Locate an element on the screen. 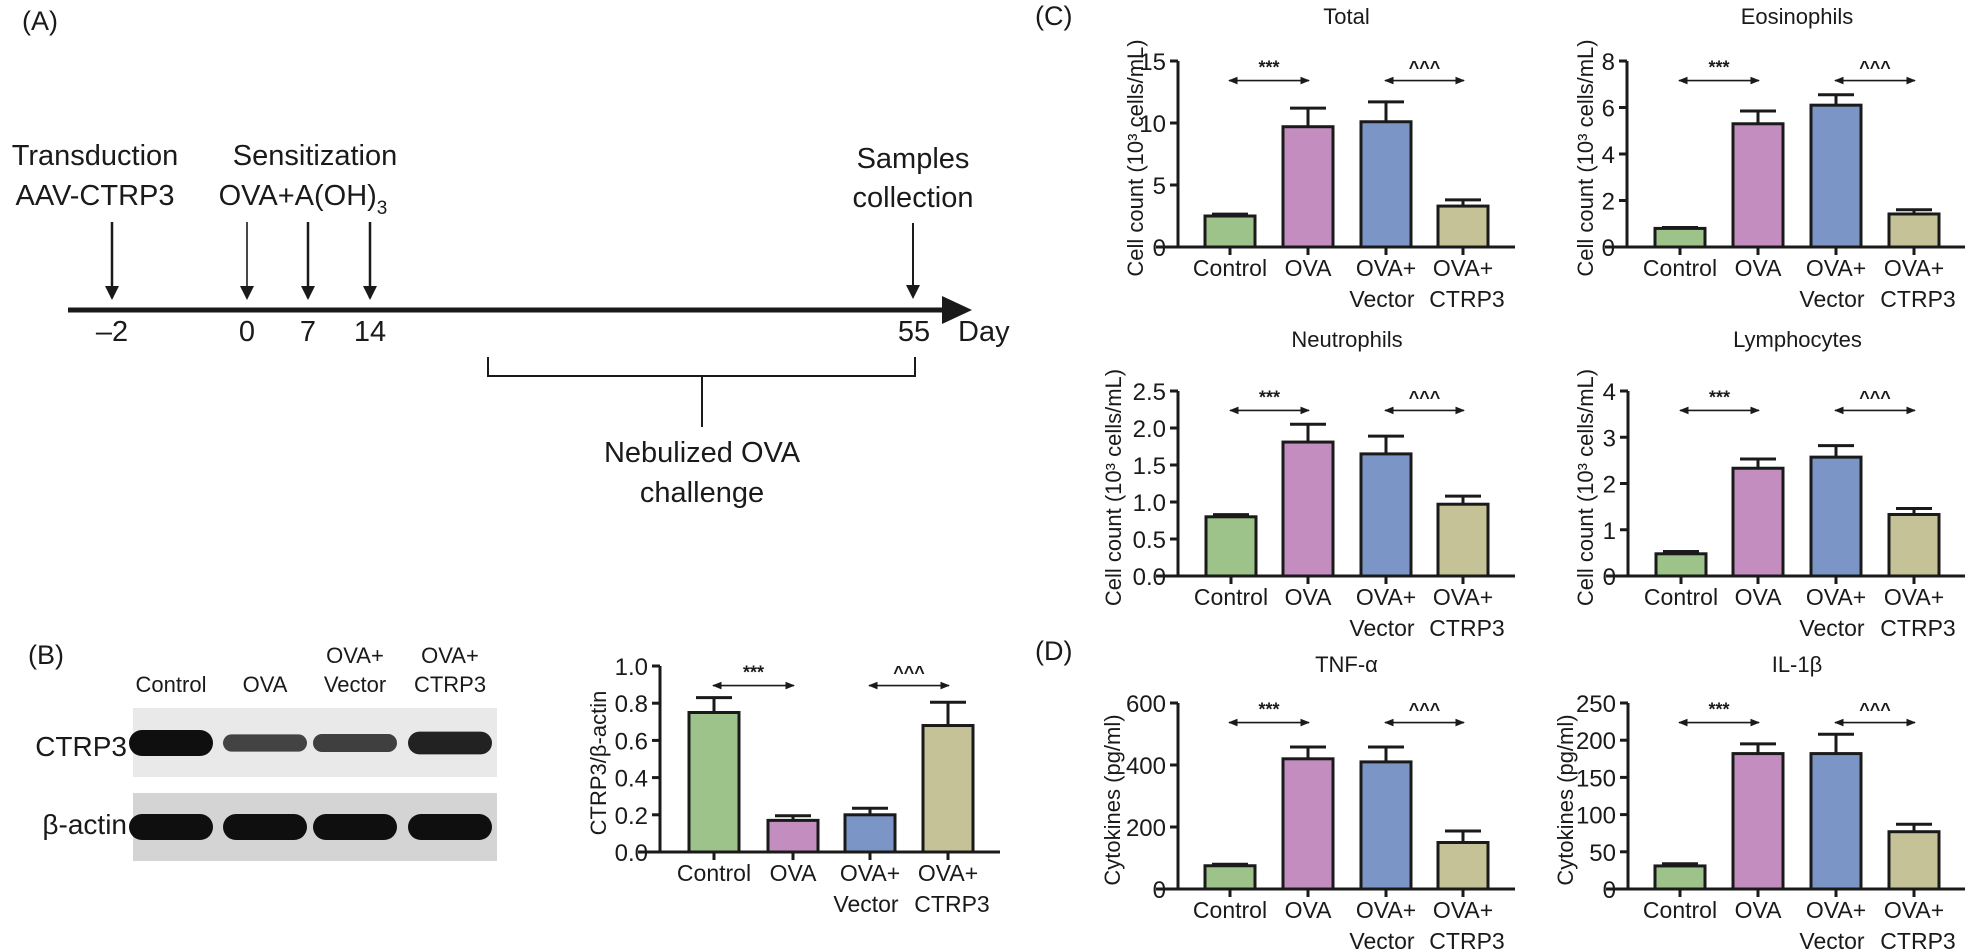  chart-title: Eosinophils is located at coordinates (1797, 16).